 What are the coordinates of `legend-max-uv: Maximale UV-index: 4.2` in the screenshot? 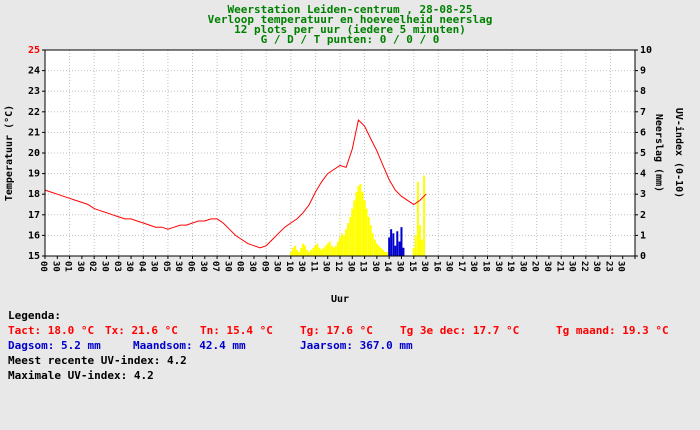 It's located at (81, 375).